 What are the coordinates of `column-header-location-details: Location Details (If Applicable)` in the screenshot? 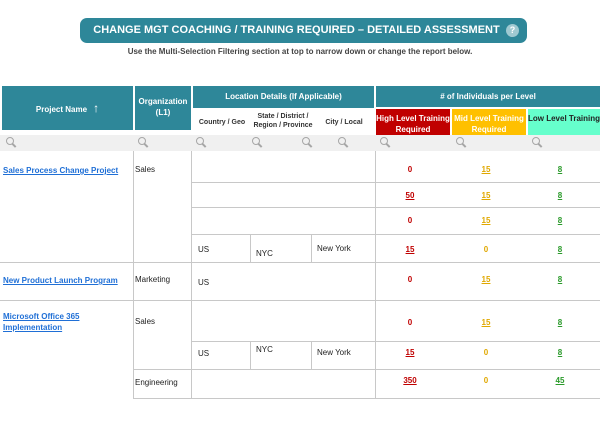 It's located at (283, 97).